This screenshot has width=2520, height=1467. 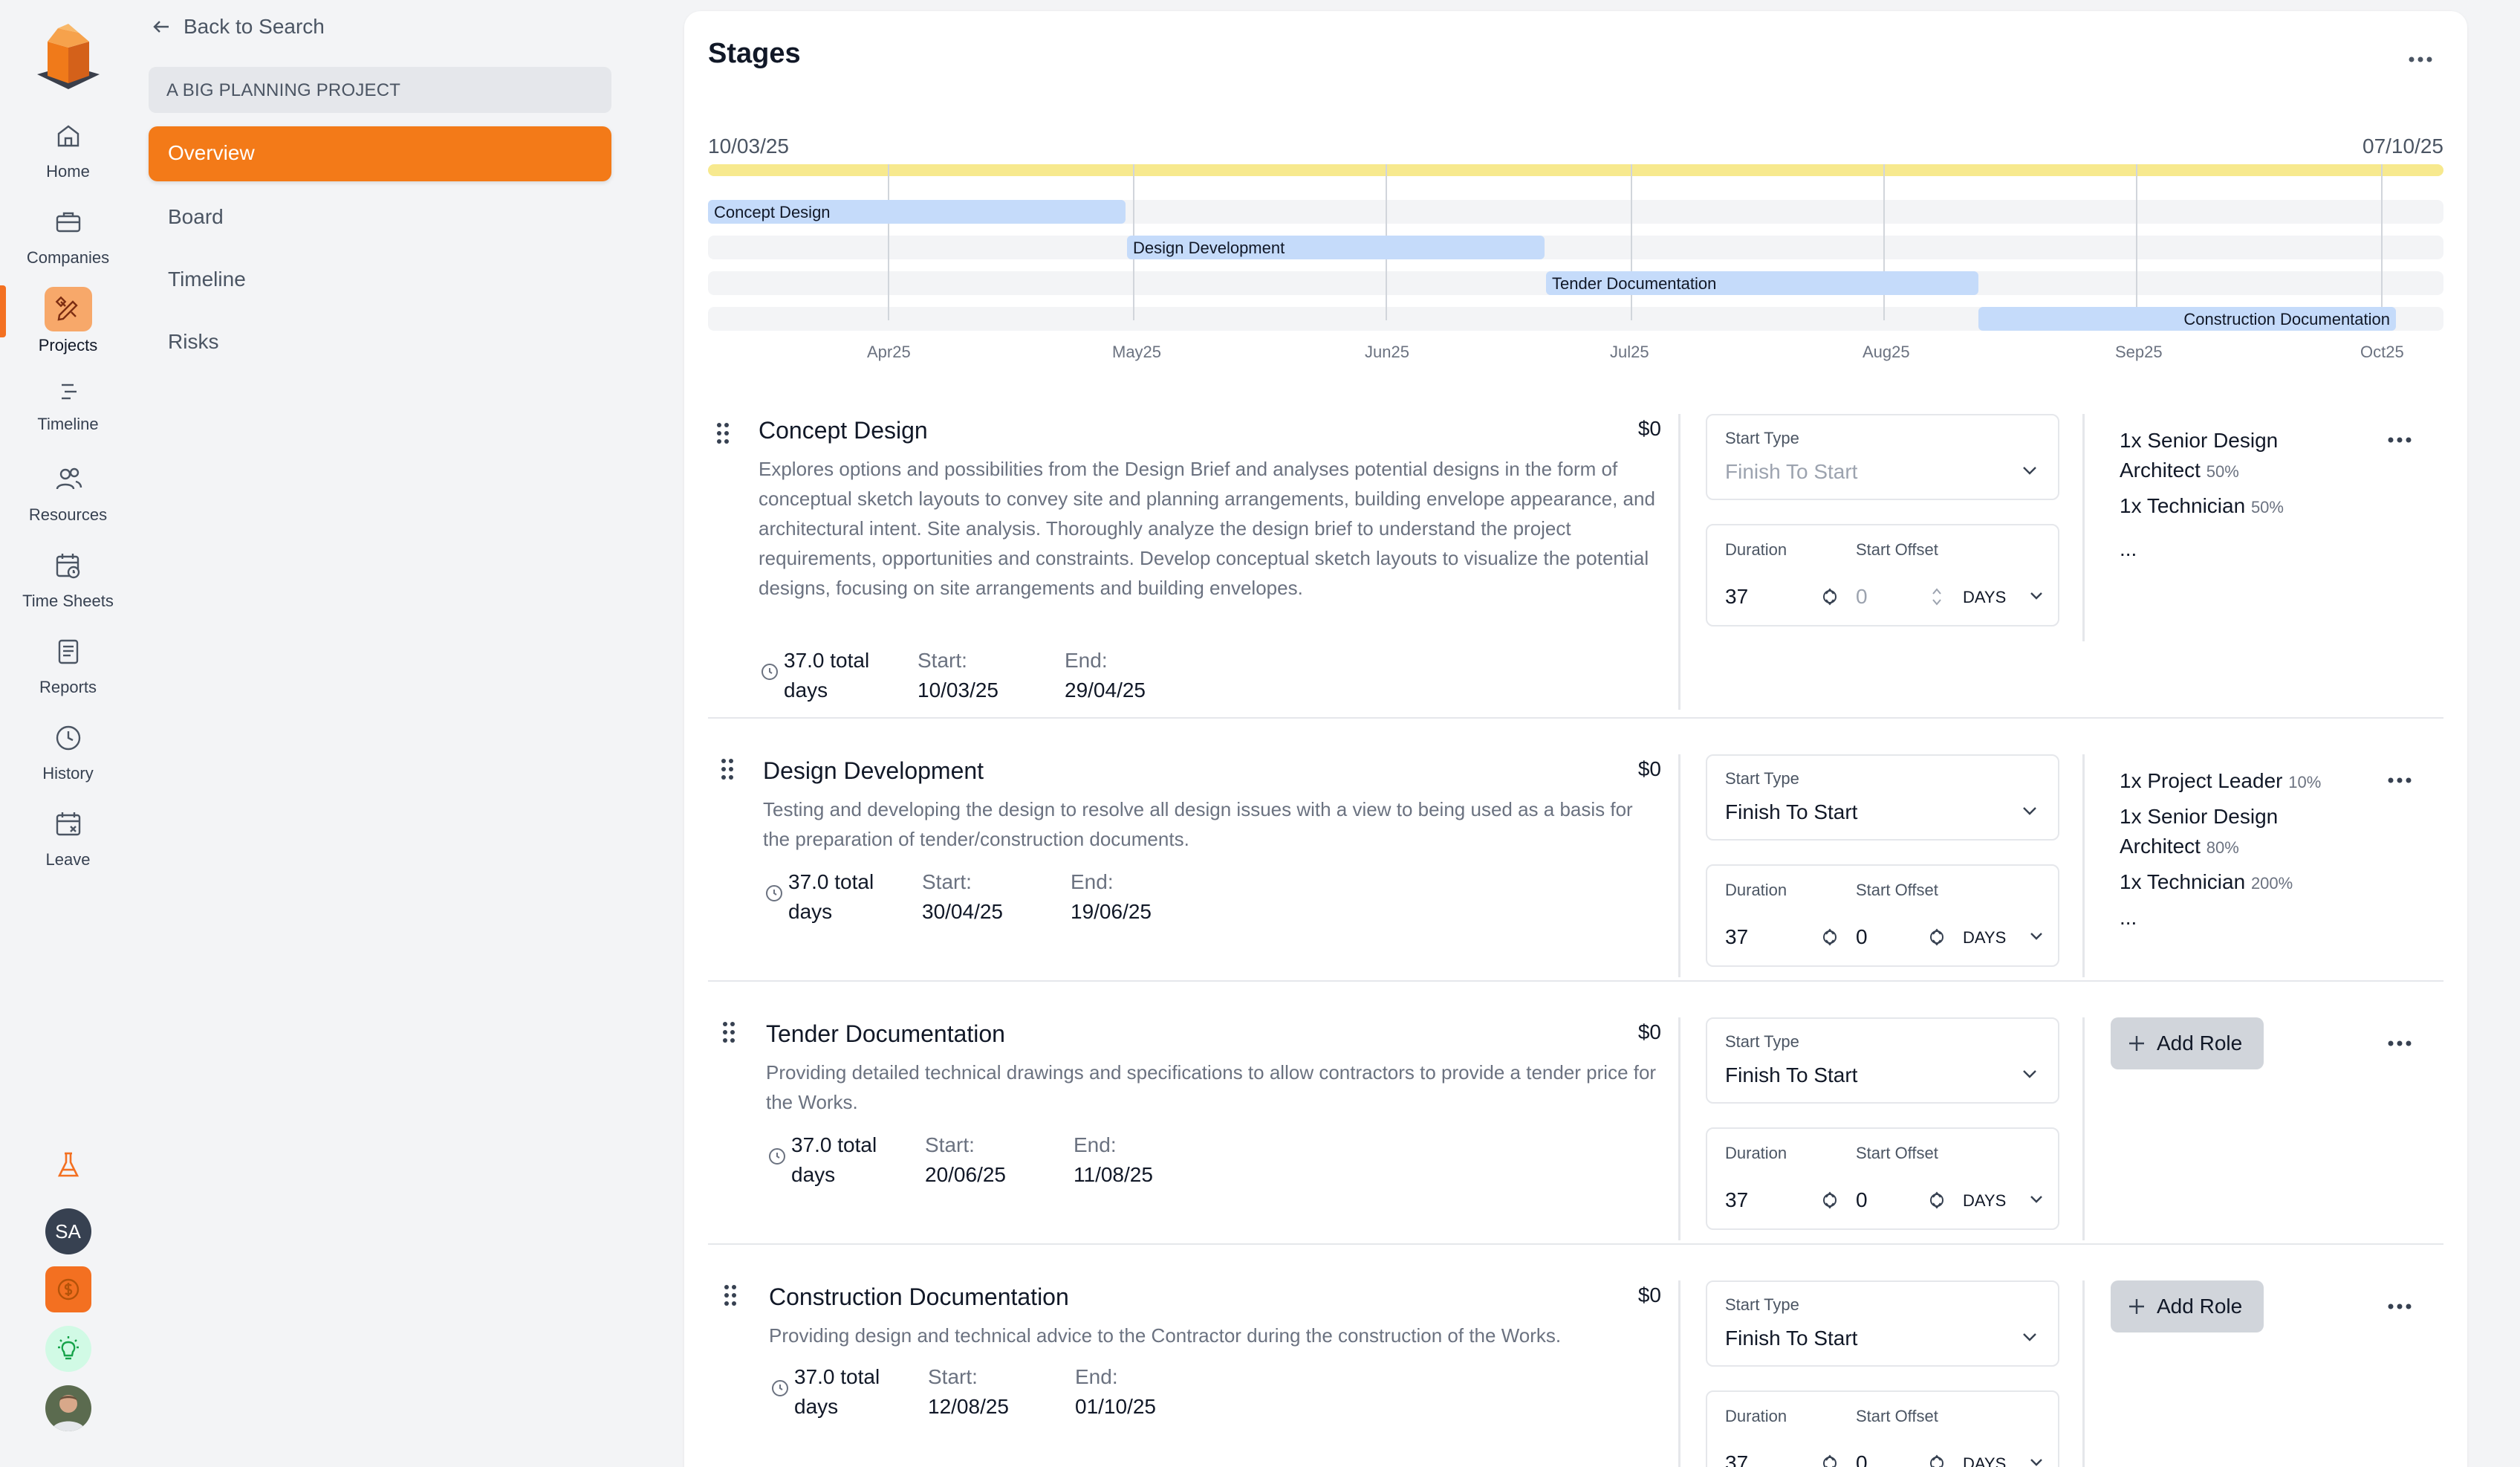 I want to click on nav-label: Resources, so click(x=68, y=515).